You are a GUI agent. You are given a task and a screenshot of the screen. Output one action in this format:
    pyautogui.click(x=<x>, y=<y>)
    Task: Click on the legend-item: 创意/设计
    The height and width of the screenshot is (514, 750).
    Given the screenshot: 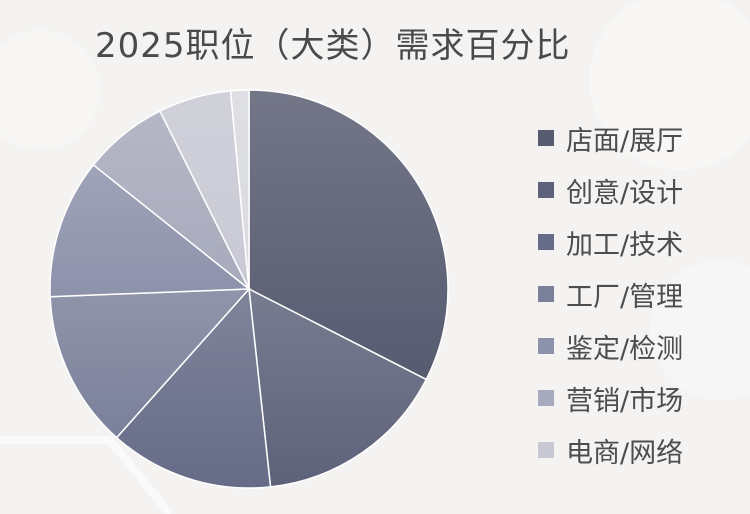 What is the action you would take?
    pyautogui.click(x=643, y=190)
    